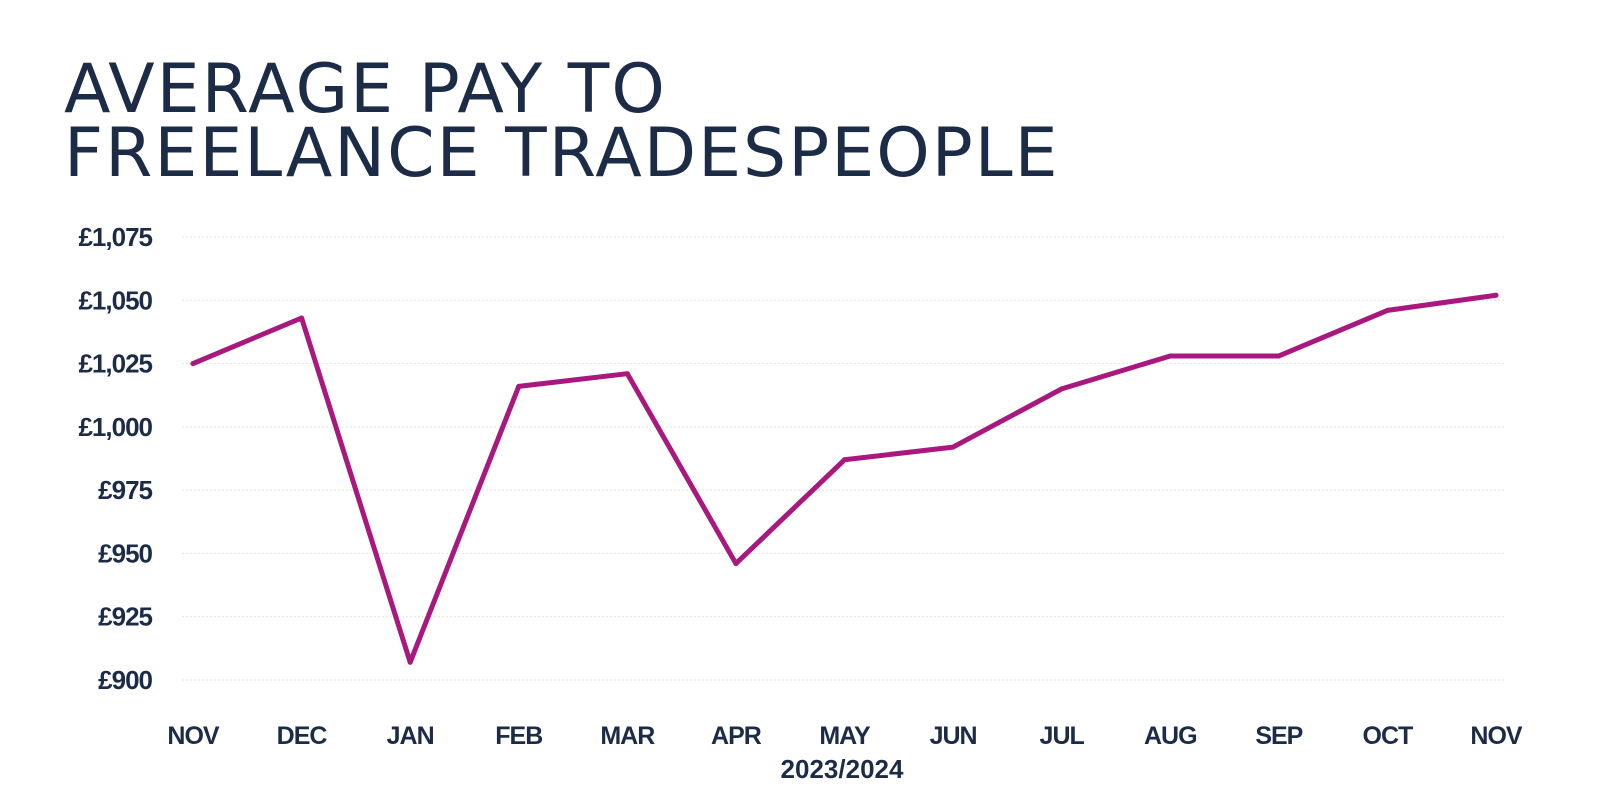 The image size is (1600, 800). What do you see at coordinates (1388, 736) in the screenshot?
I see `x-tick-label: OCT` at bounding box center [1388, 736].